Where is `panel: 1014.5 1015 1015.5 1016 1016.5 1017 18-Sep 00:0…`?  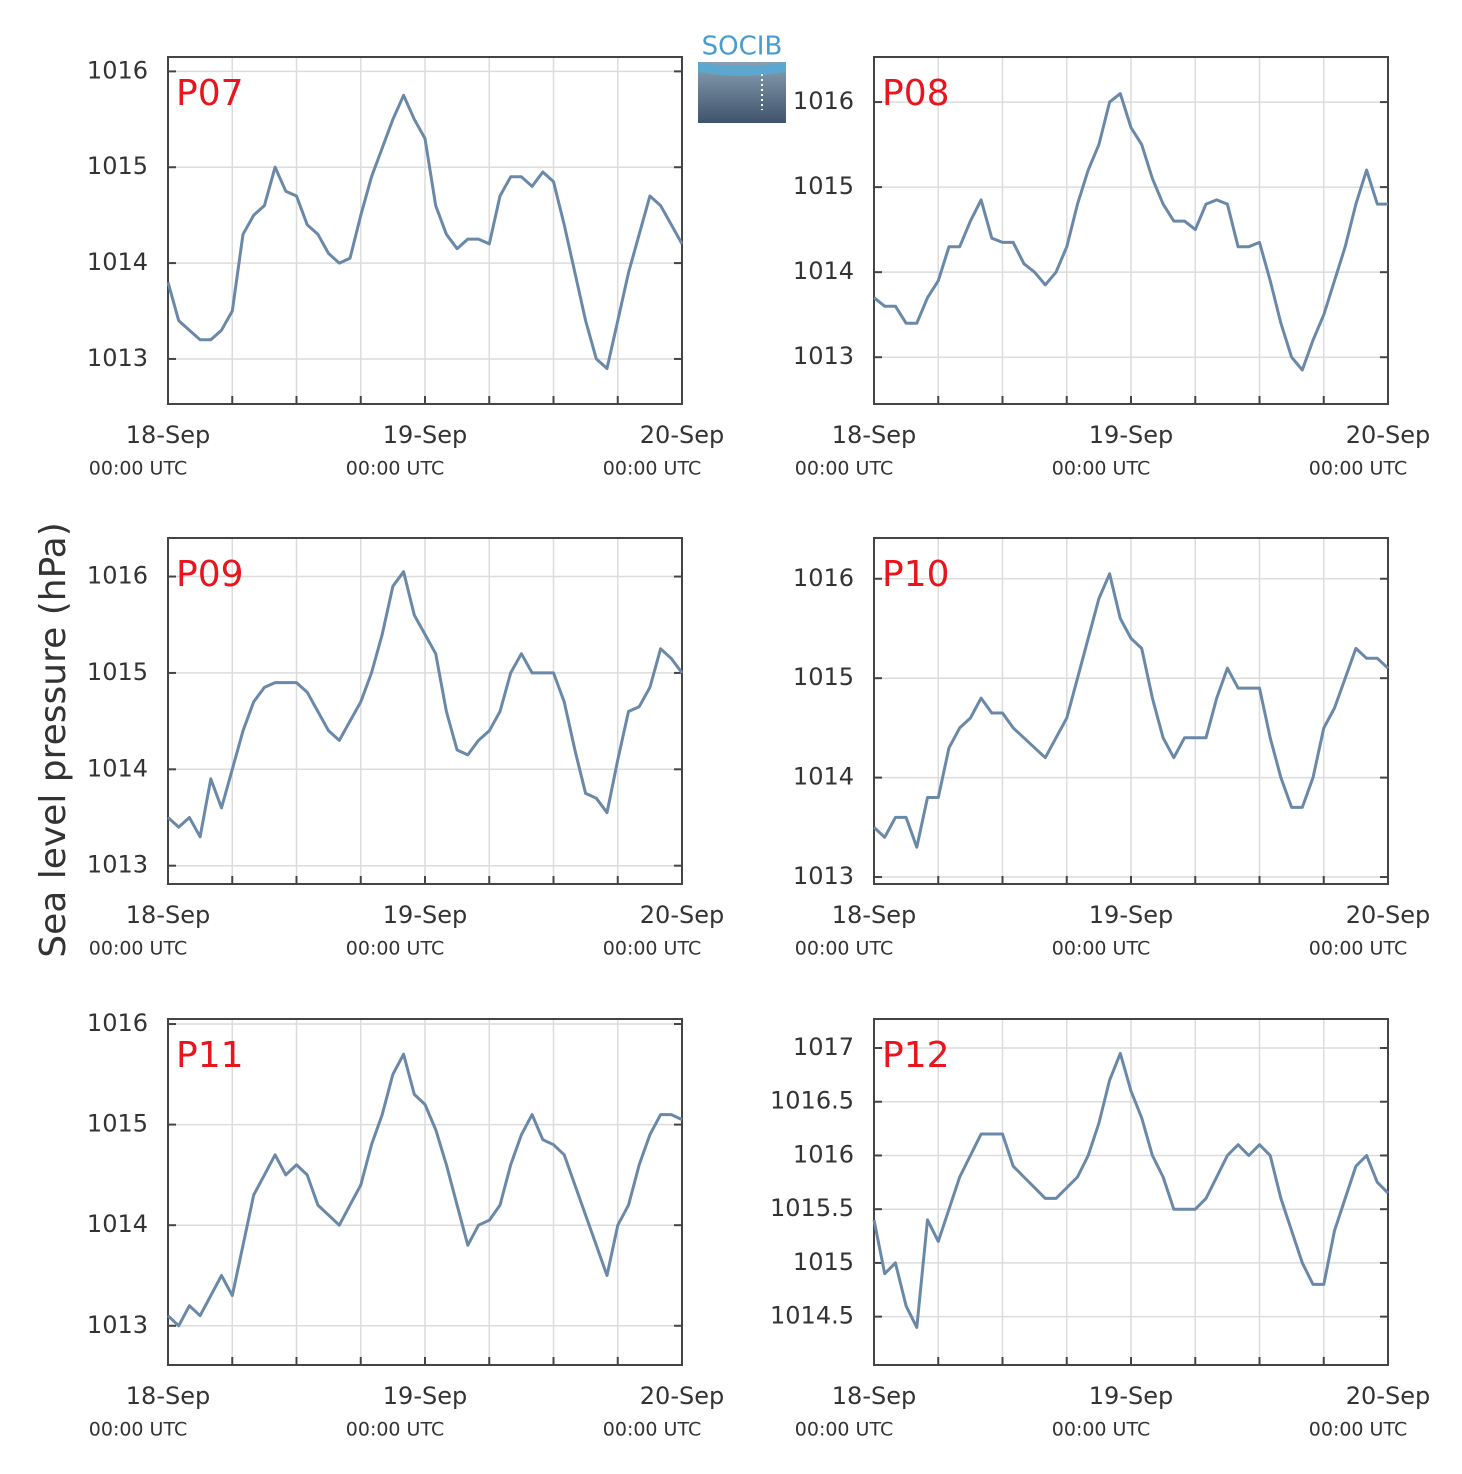 panel: 1014.5 1015 1015.5 1016 1016.5 1017 18-Sep 00:0… is located at coordinates (1100, 1229).